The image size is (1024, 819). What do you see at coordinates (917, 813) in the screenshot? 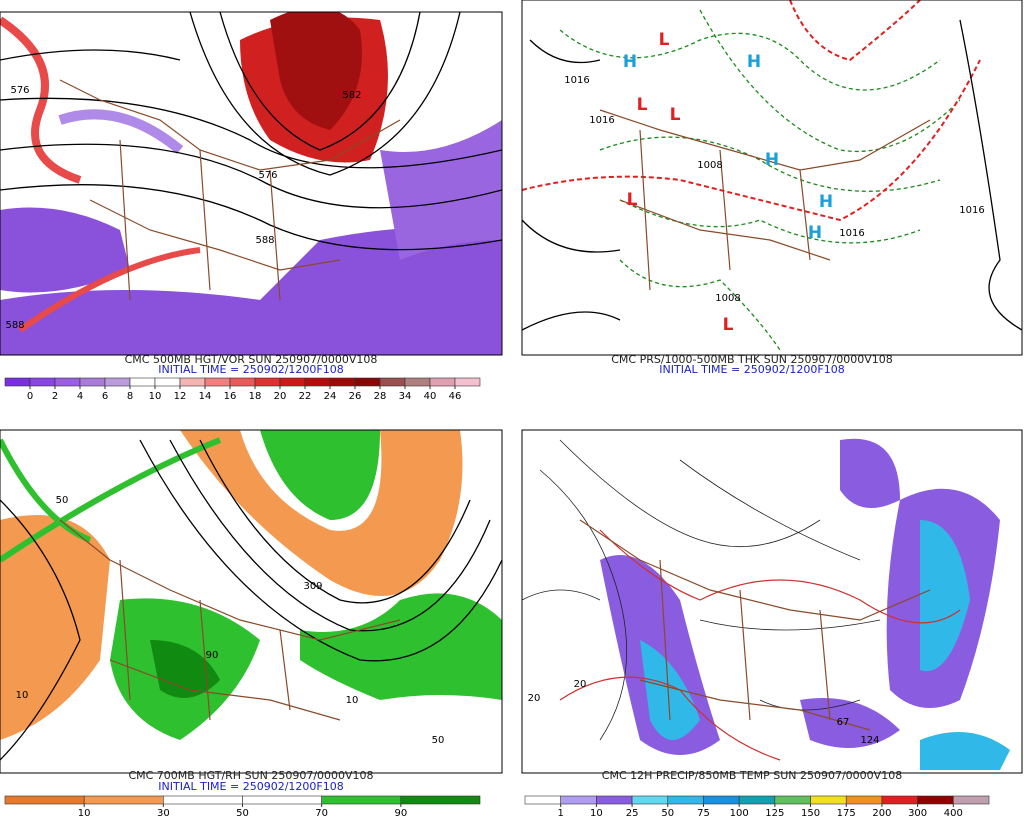
I see `colorbar-label: 300` at bounding box center [917, 813].